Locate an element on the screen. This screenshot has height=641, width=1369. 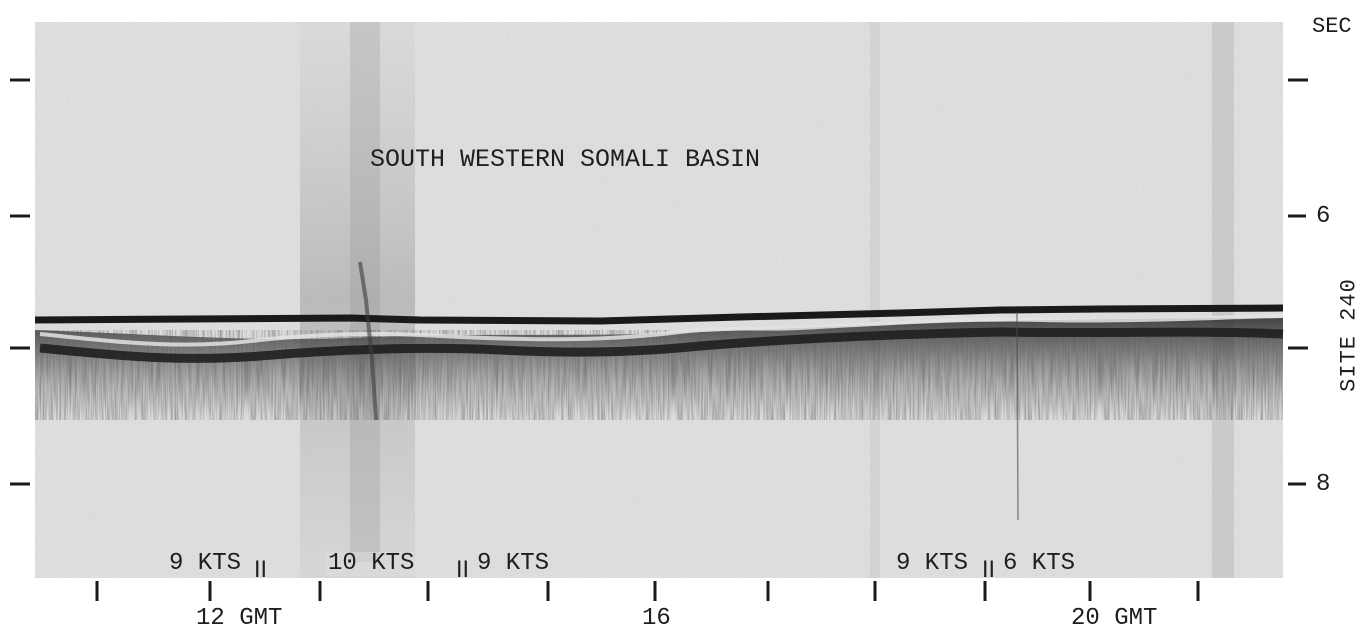
left-depth-ticks is located at coordinates (20, 282).